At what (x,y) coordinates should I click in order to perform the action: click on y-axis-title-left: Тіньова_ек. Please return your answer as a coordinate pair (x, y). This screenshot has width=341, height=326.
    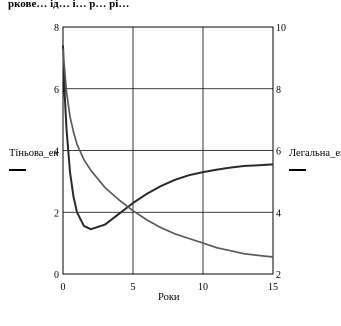
    Looking at the image, I should click on (34, 153).